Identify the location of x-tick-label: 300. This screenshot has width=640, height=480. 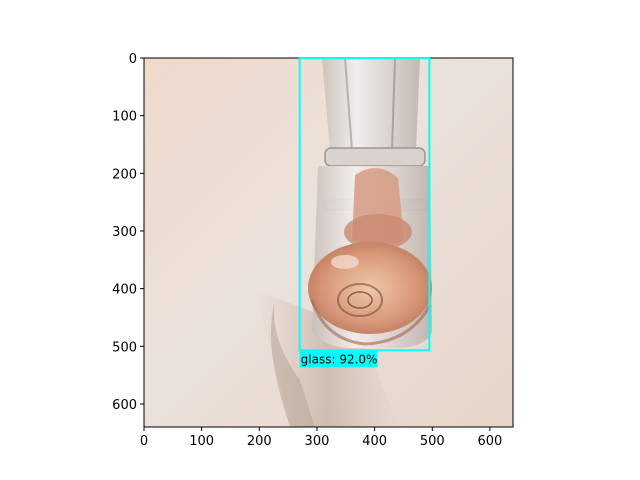
(317, 441).